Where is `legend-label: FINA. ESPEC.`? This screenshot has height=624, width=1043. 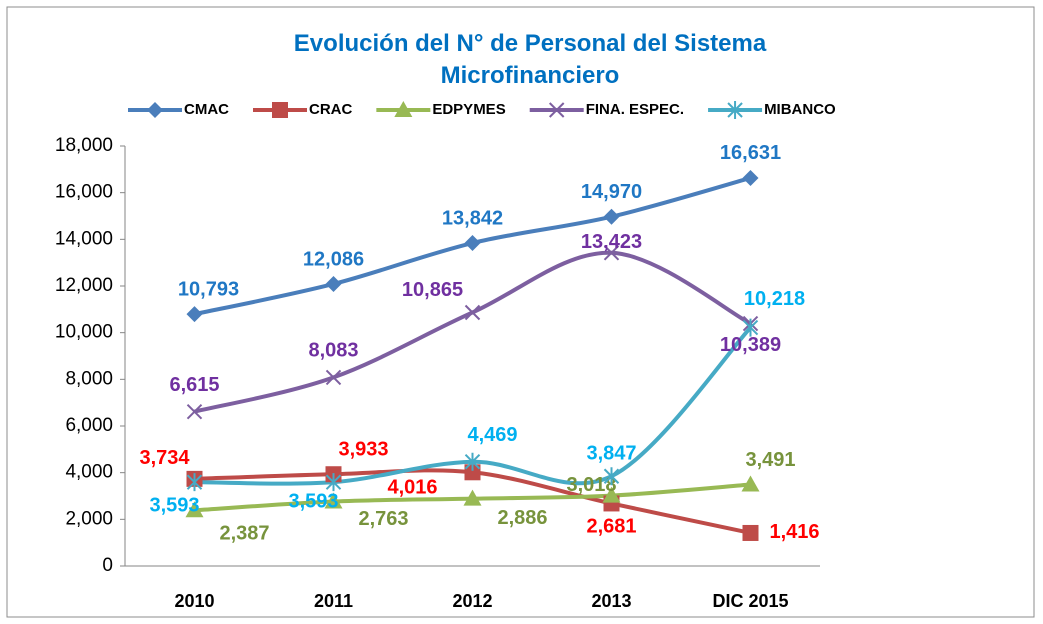
legend-label: FINA. ESPEC. is located at coordinates (635, 109).